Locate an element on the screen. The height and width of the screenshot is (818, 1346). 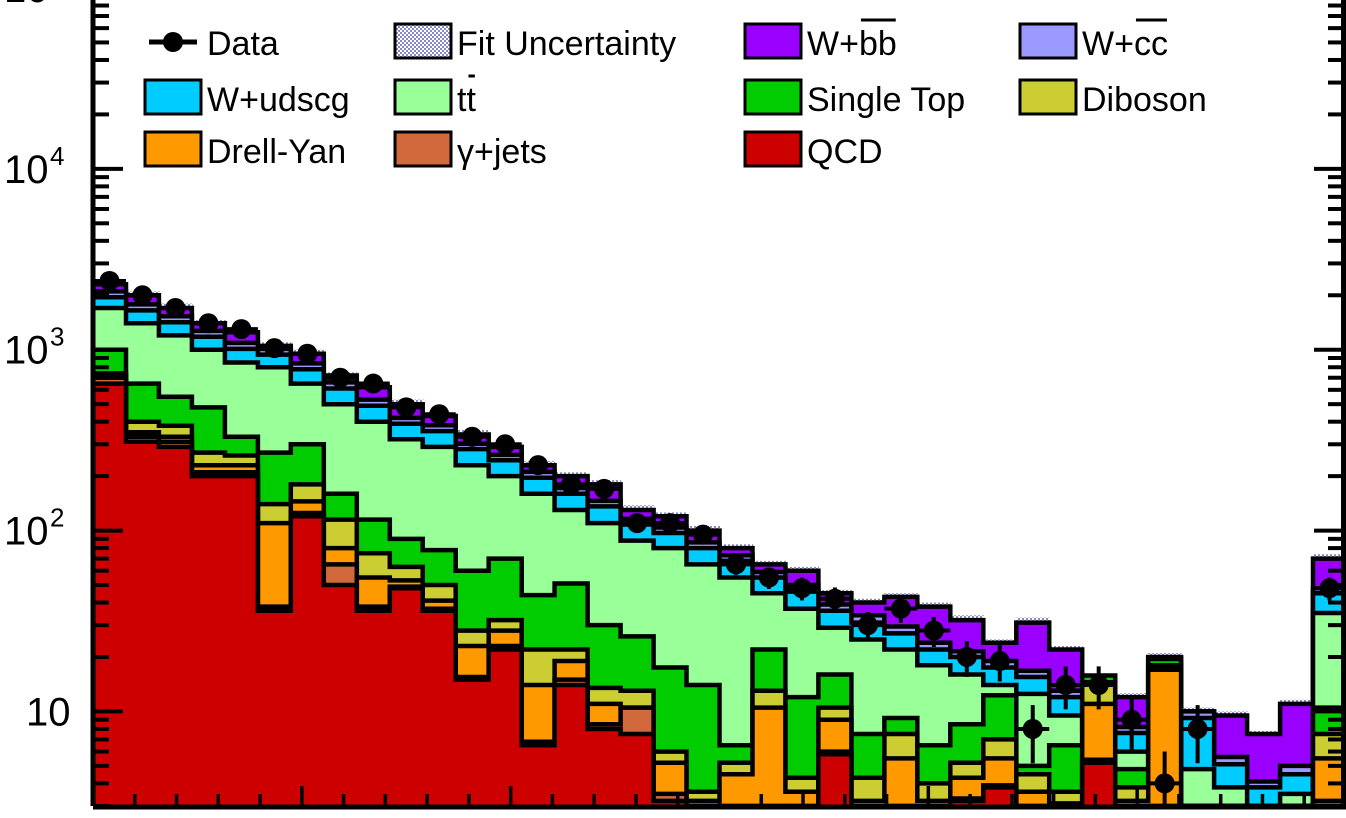
legend-item-drellyan: Drell-Yan is located at coordinates (244, 150).